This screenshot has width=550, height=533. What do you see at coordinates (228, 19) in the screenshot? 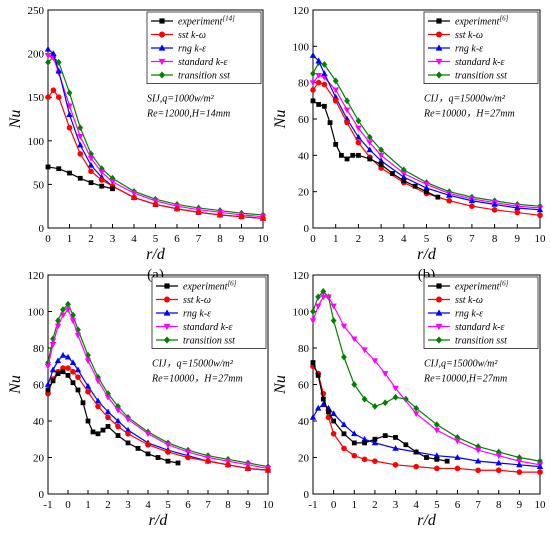
I see `legend-ref: [14]` at bounding box center [228, 19].